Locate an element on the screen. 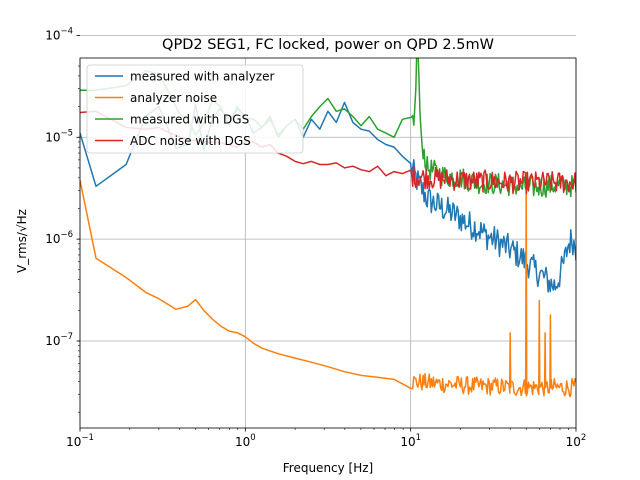 The image size is (640, 480). legend-label: analyzer noise is located at coordinates (173, 98).